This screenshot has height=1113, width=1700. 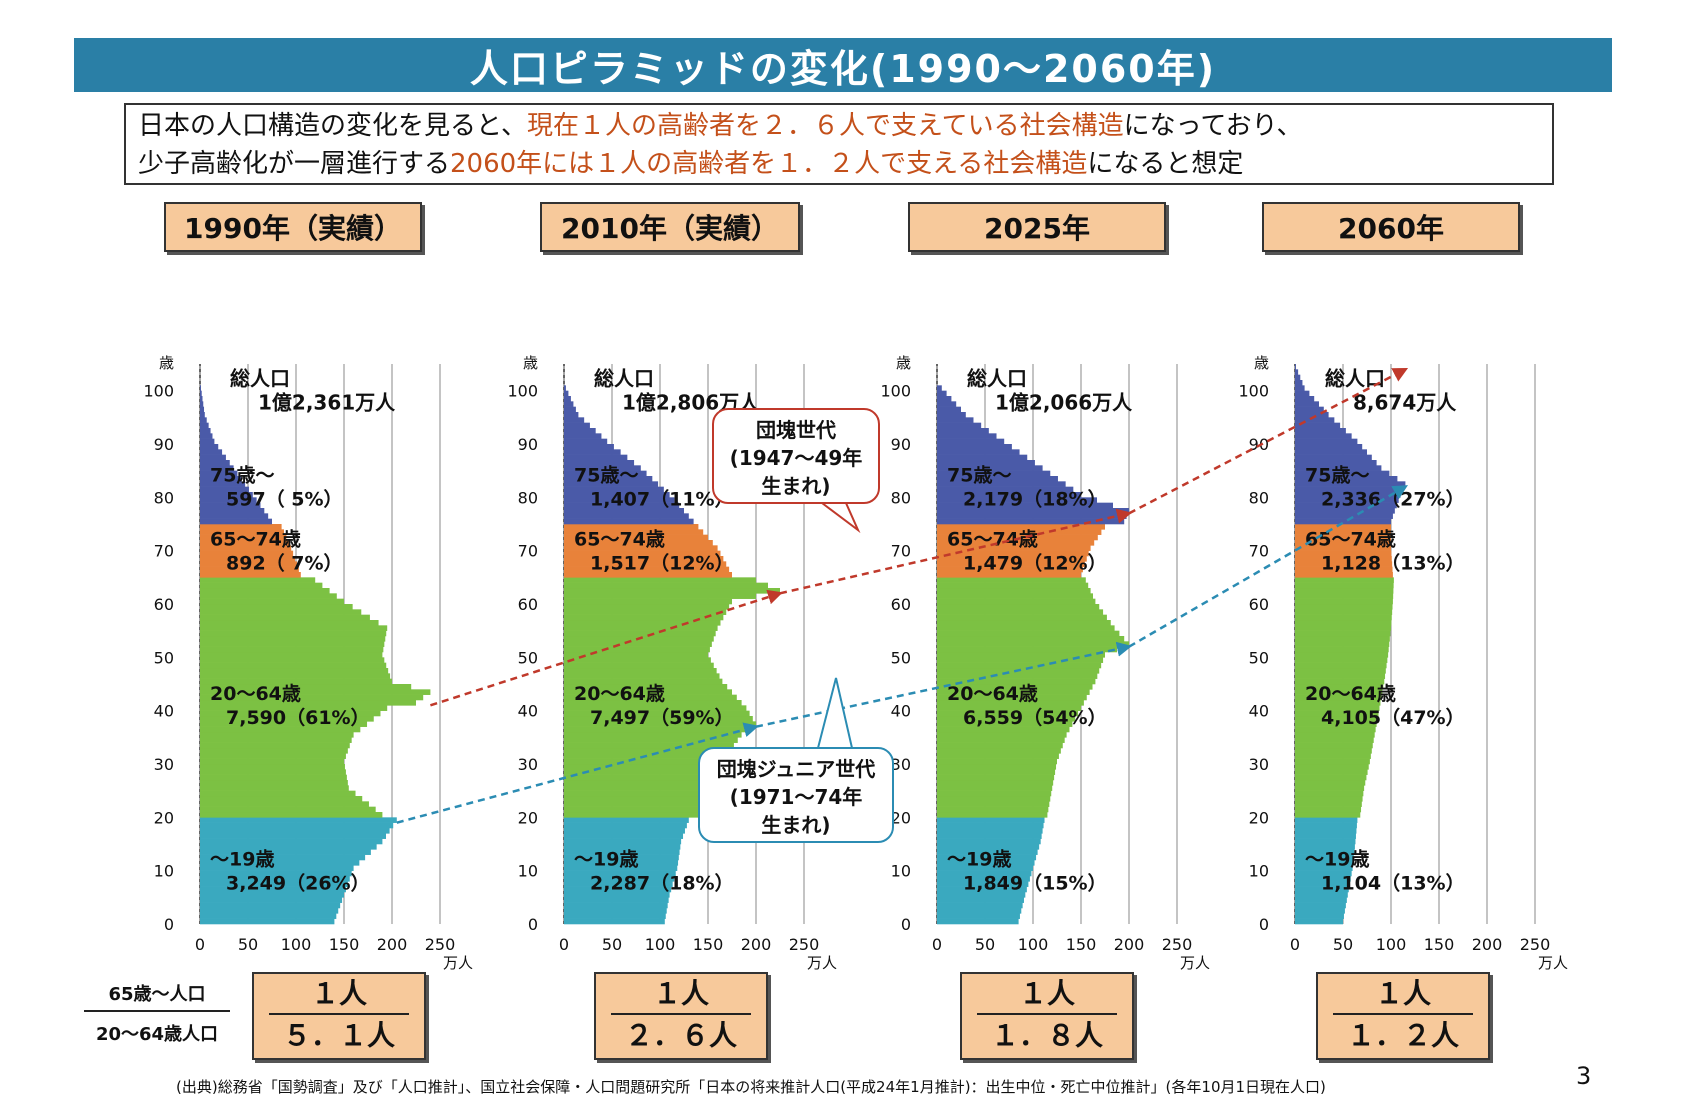 I want to click on y-tick-label: 10, so click(x=528, y=871).